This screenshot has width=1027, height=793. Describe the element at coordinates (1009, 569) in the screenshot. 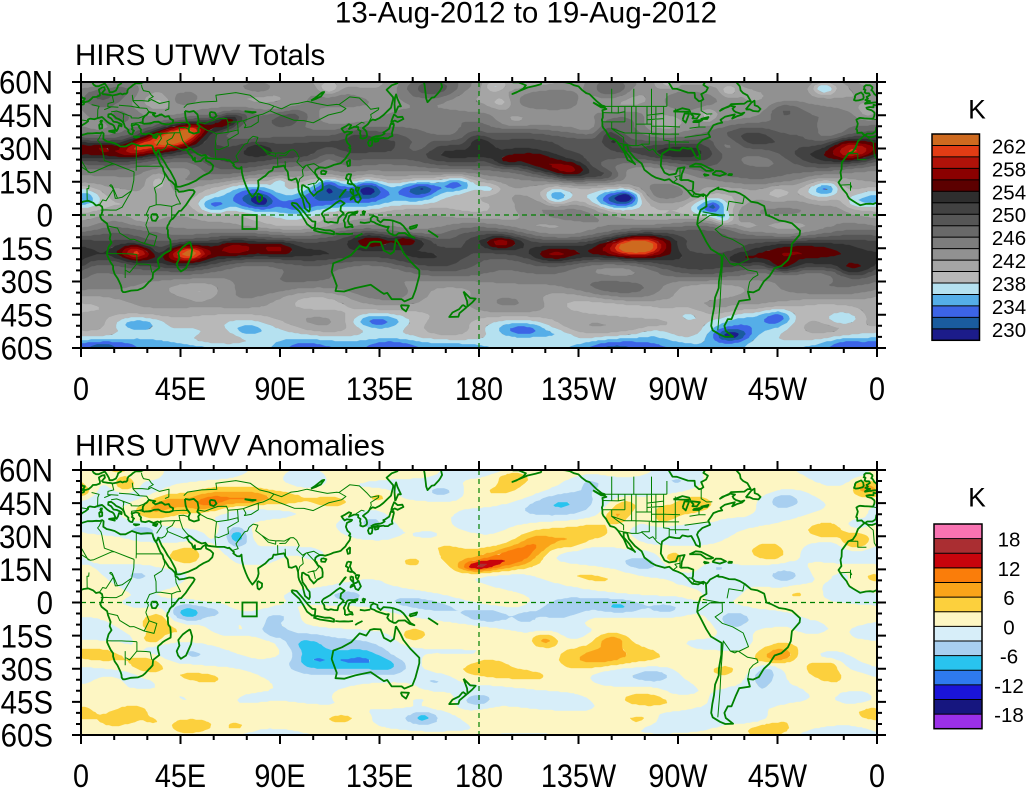

I see `svg-text: 12` at that location.